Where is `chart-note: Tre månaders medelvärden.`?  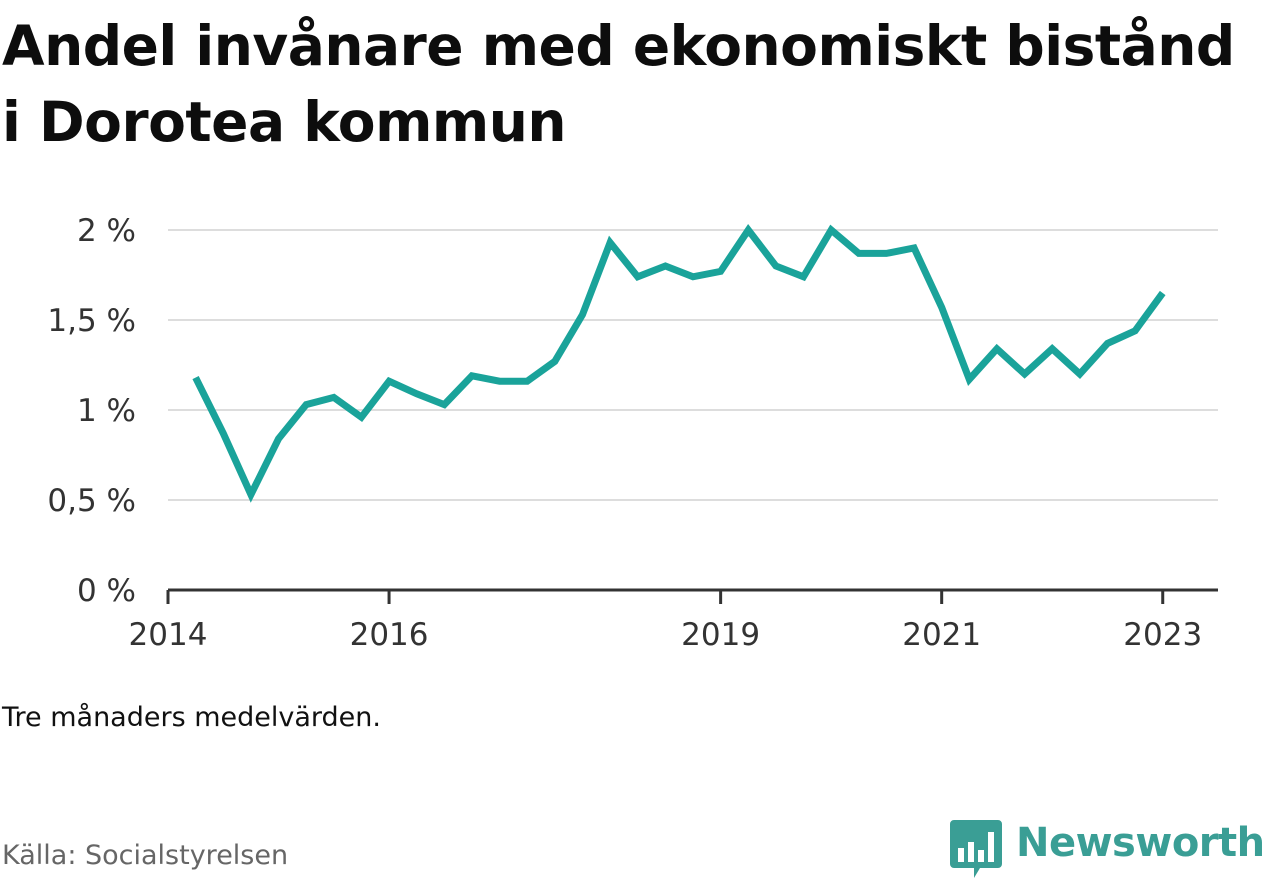
chart-note: Tre månaders medelvärden. is located at coordinates (191, 717).